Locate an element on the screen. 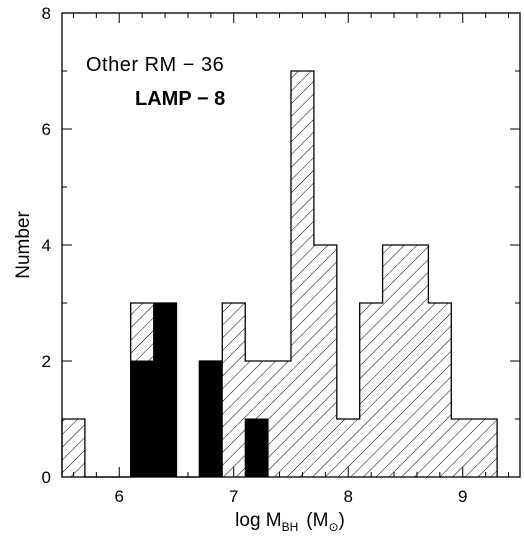  x-axis-label-subscript: BH is located at coordinates (290, 527).